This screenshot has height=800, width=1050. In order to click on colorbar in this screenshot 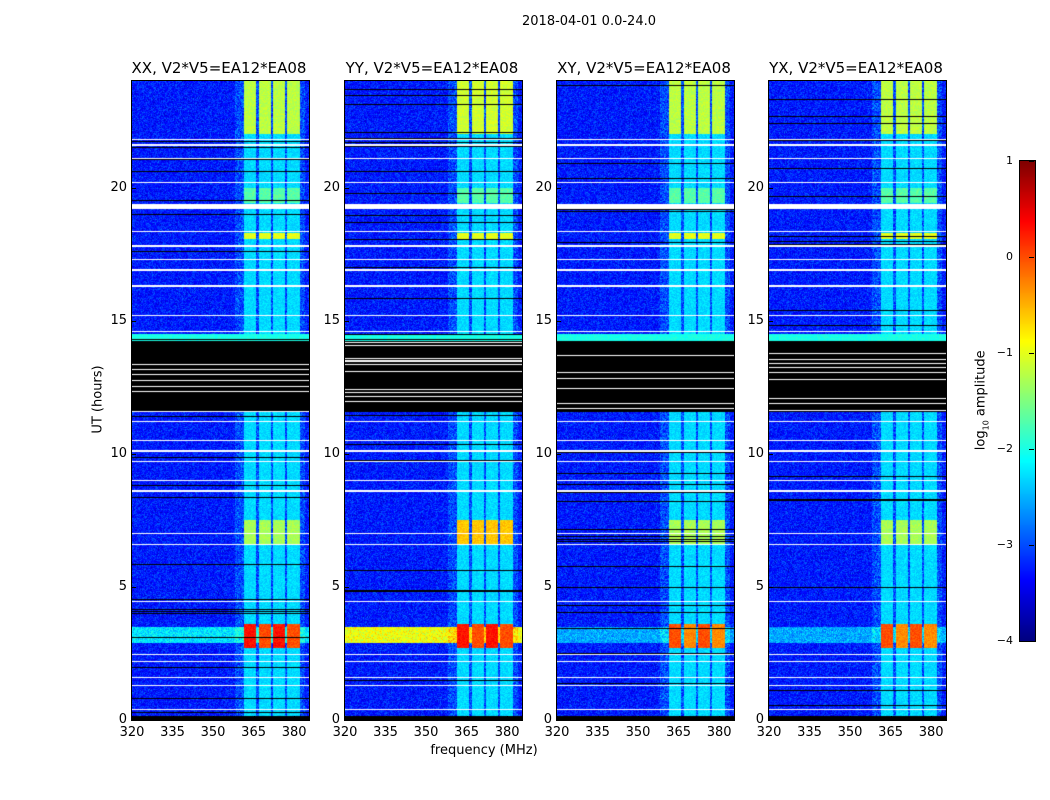, I will do `click(1027, 401)`.